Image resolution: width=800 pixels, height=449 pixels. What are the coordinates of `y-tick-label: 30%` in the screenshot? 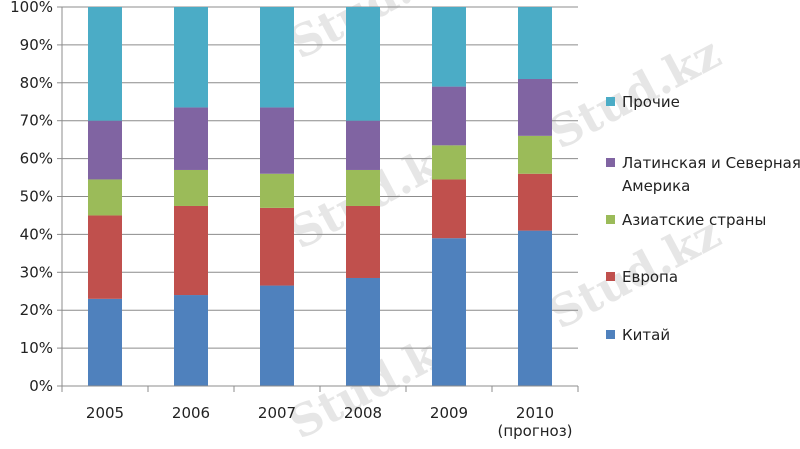 It's located at (36, 272).